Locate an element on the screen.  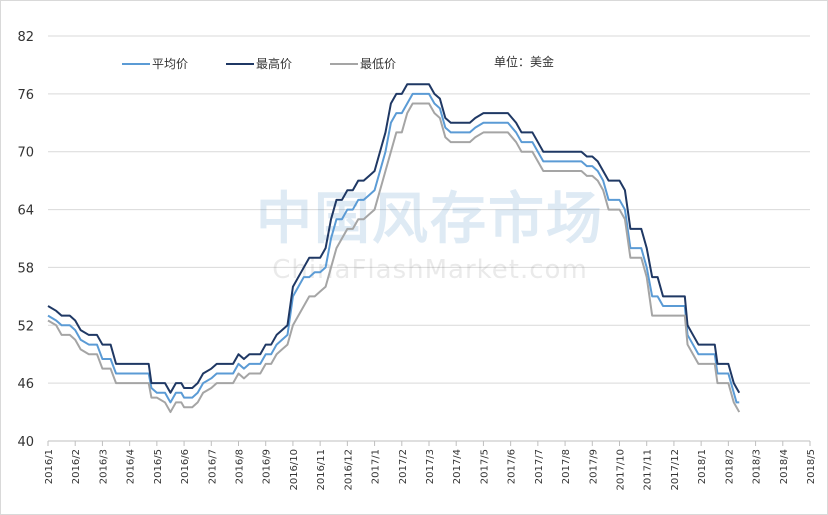
legend-label: 最高价 is located at coordinates (274, 63).